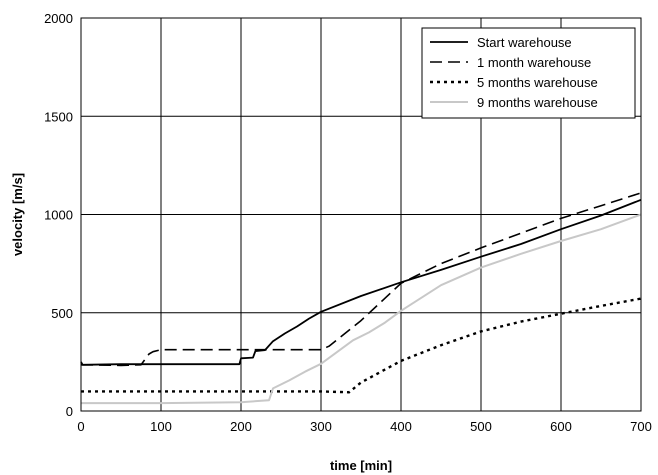 The height and width of the screenshot is (475, 658). Describe the element at coordinates (69, 411) in the screenshot. I see `y-tick-label: 0` at that location.